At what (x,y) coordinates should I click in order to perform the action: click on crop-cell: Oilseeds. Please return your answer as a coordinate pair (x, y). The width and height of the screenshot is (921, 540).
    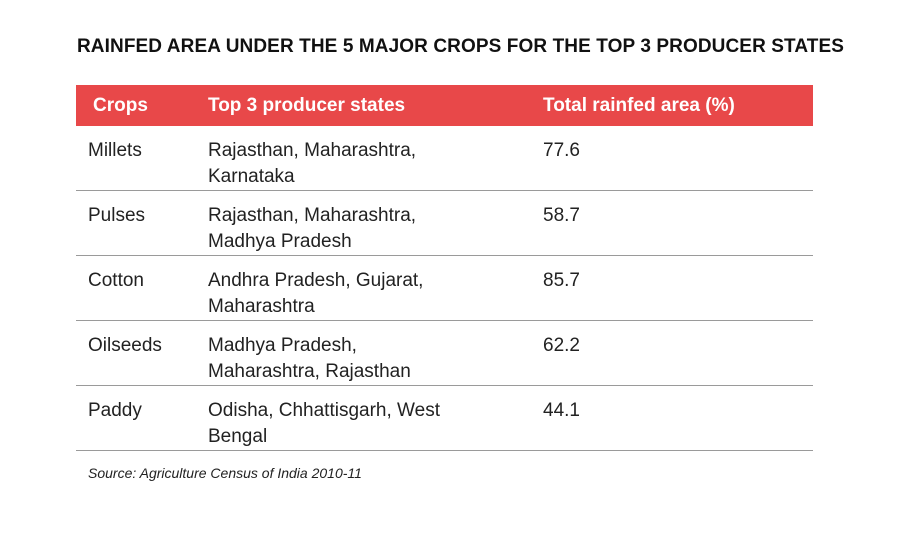
    Looking at the image, I should click on (125, 345).